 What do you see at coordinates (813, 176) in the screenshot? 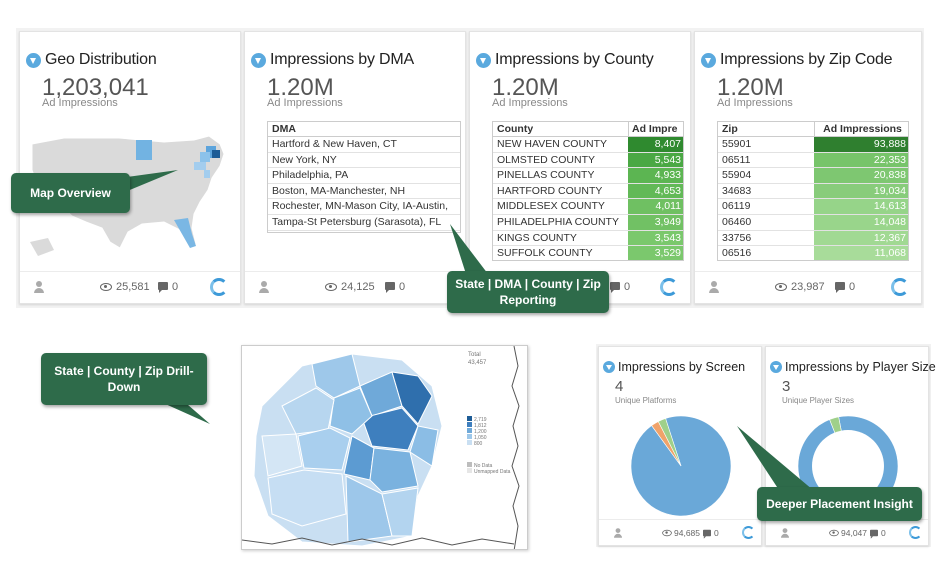
I see `table-row: 55904 20,838` at bounding box center [813, 176].